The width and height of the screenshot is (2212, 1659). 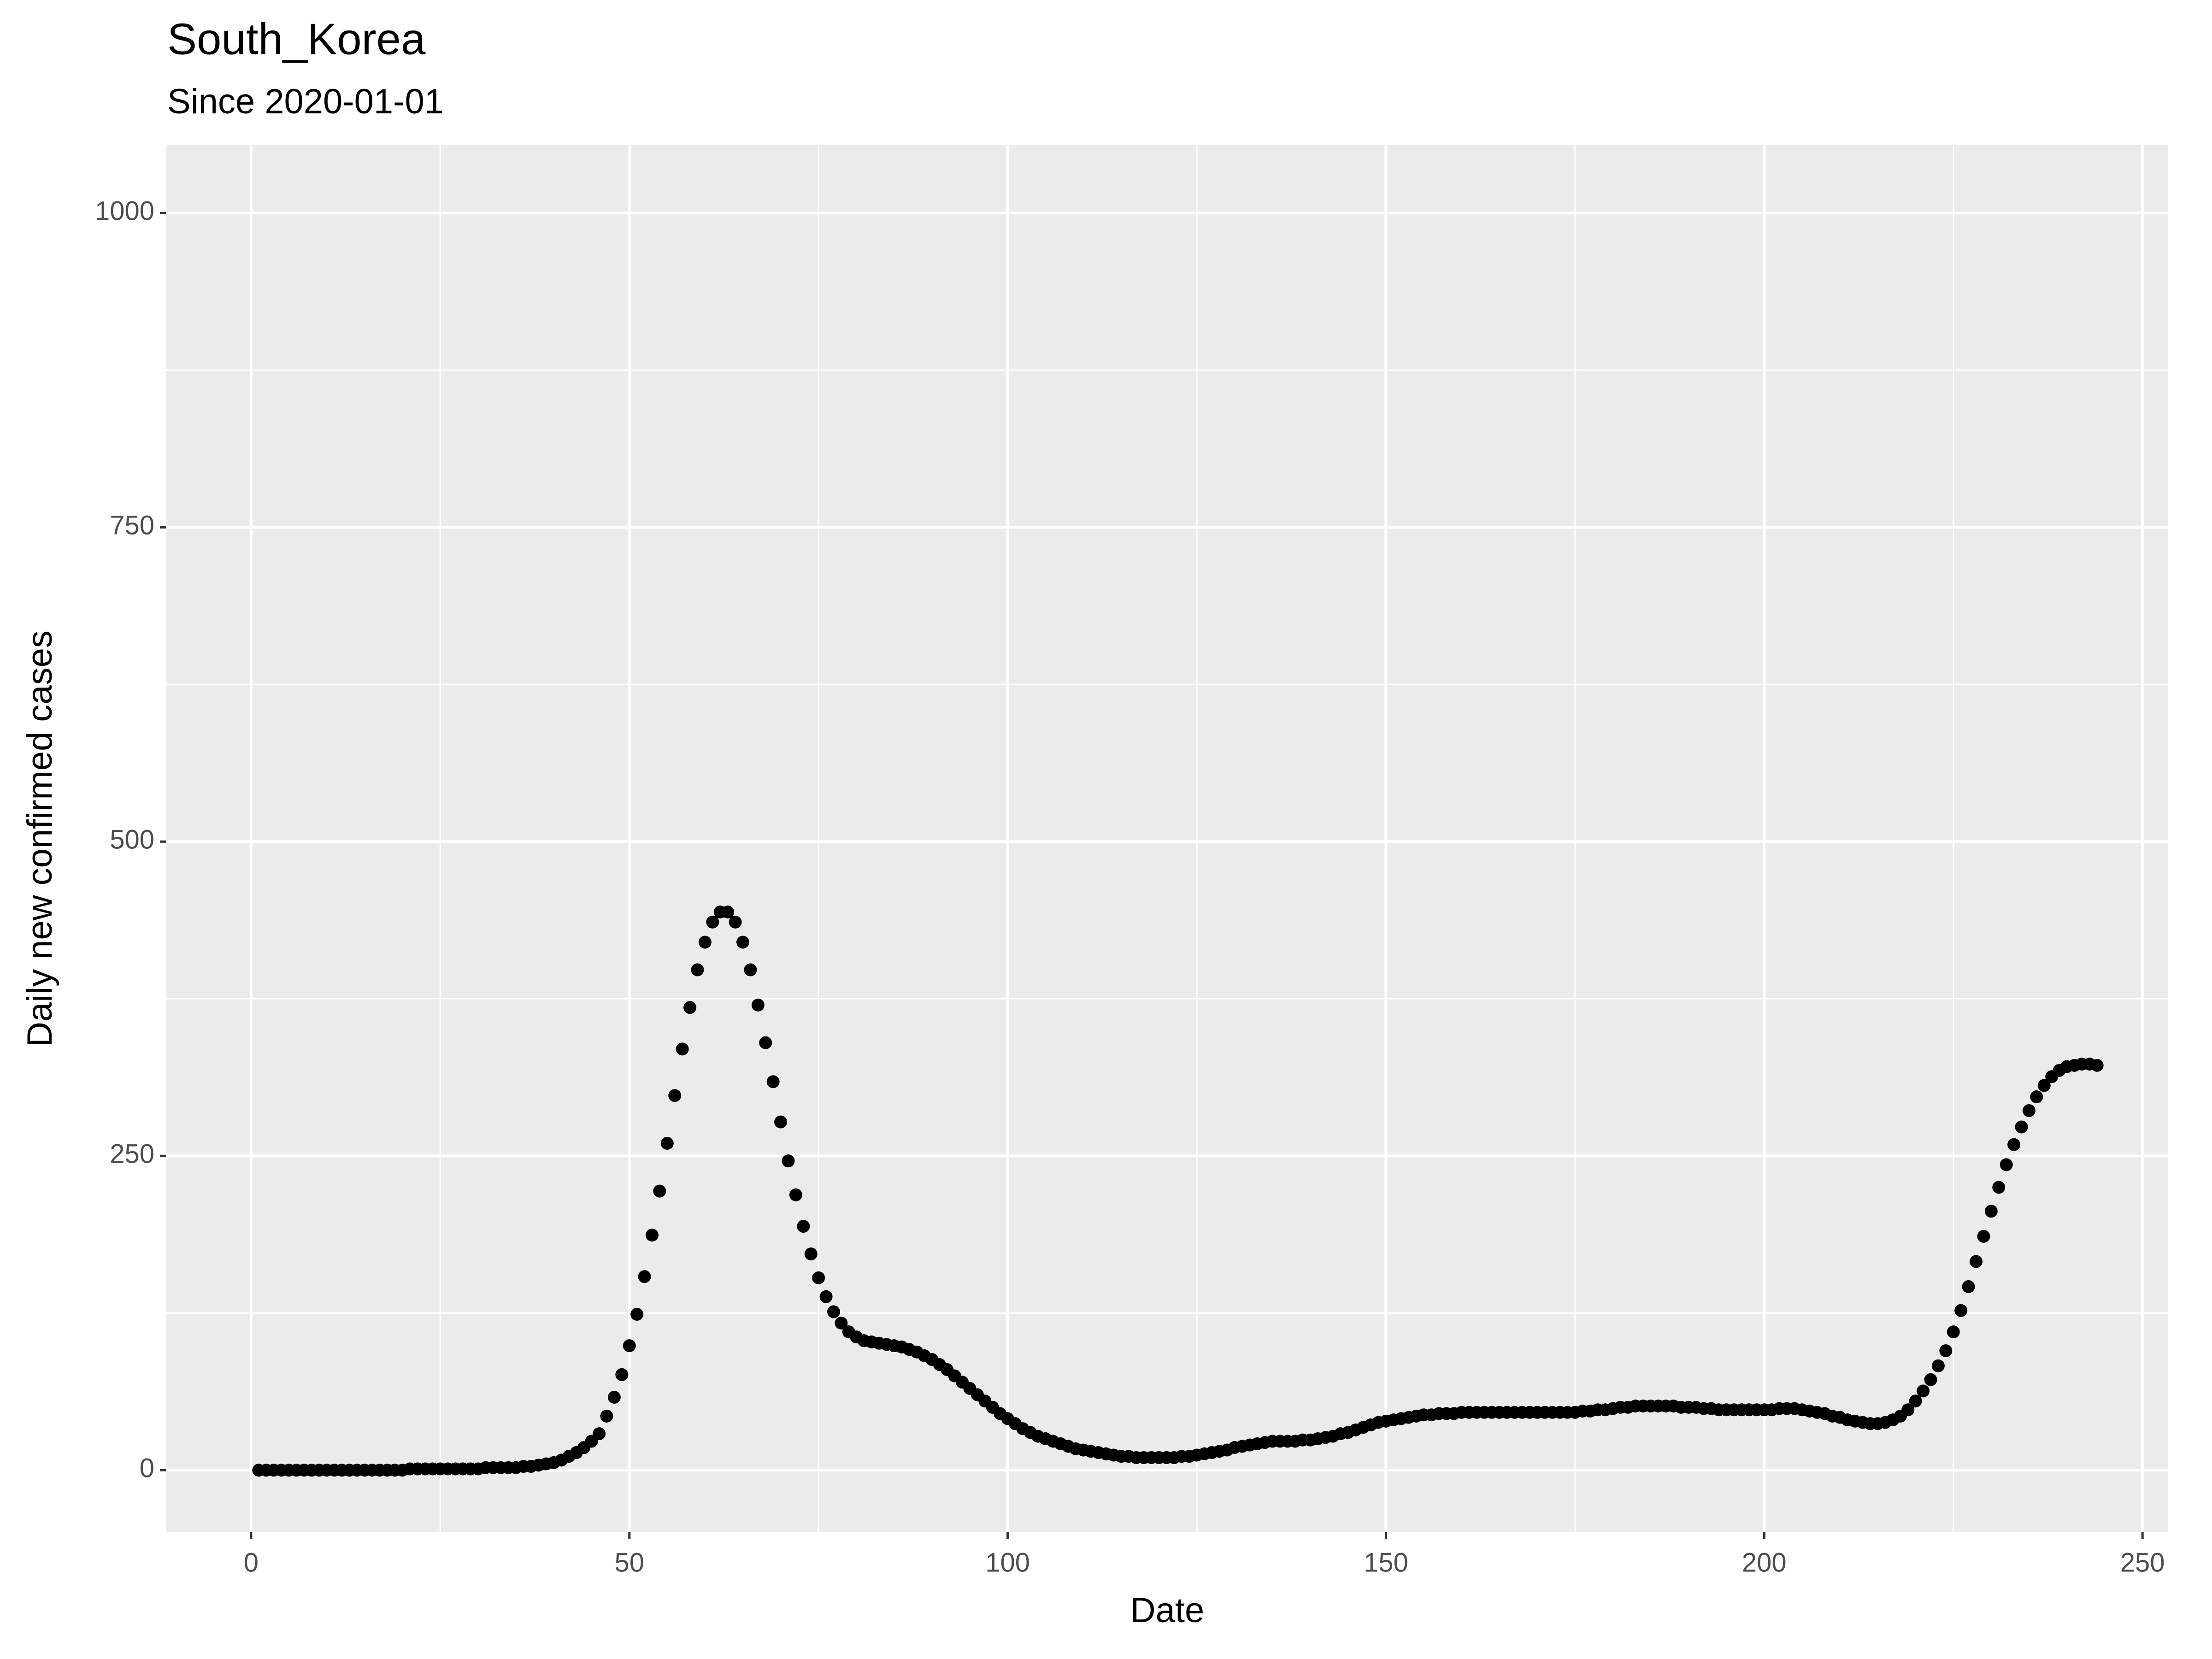 What do you see at coordinates (251, 1562) in the screenshot?
I see `x-tick-label: 0` at bounding box center [251, 1562].